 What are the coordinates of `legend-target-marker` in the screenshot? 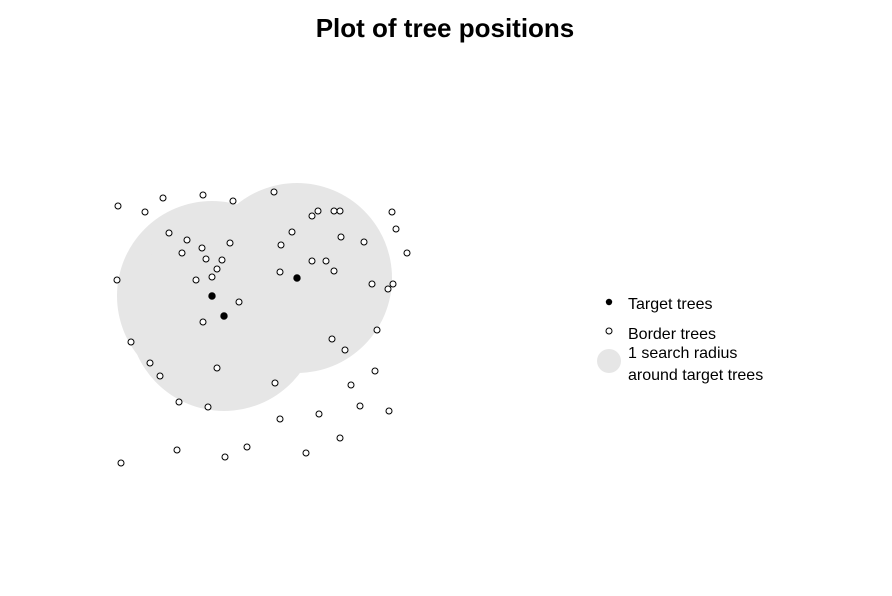 It's located at (609, 302).